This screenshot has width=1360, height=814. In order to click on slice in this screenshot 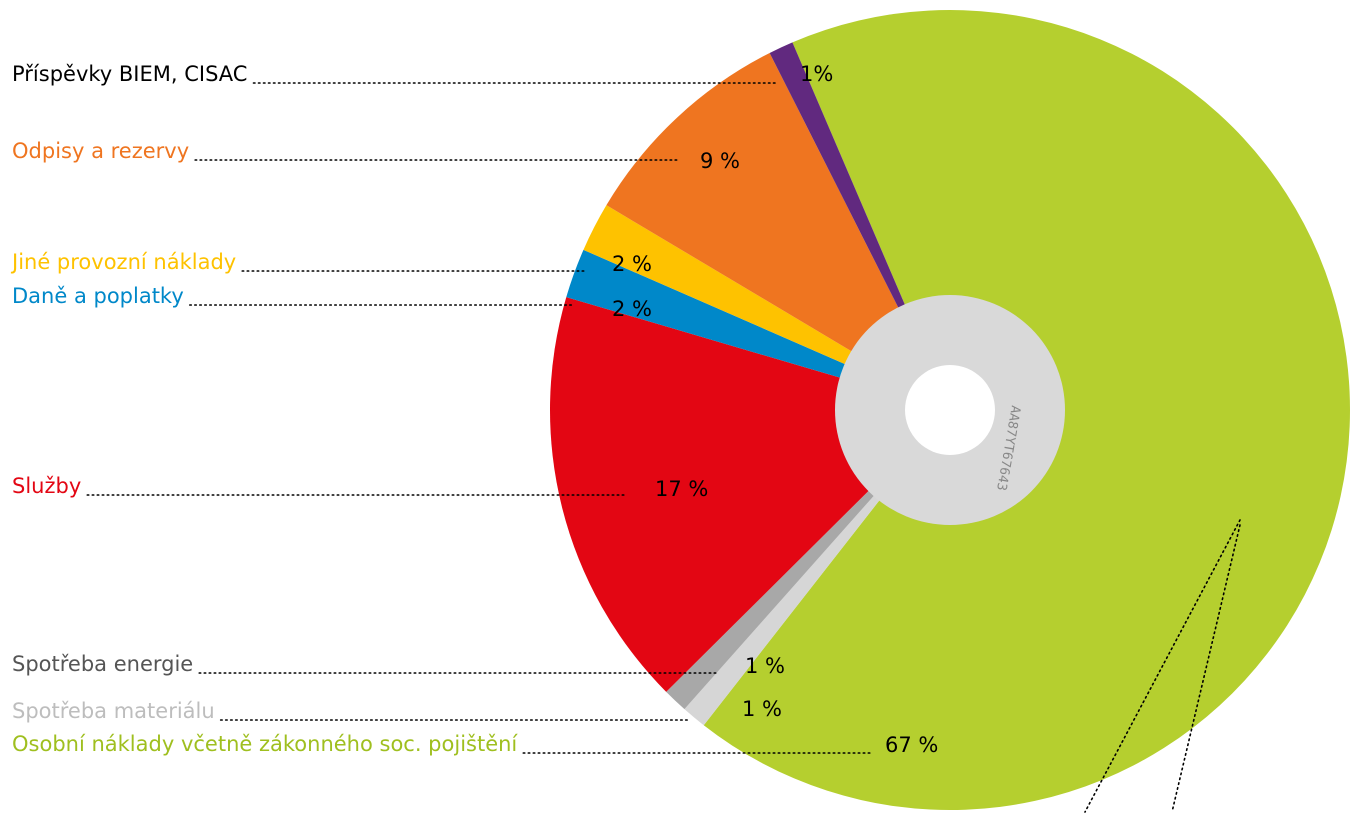, I will do `click(778, 231)`.